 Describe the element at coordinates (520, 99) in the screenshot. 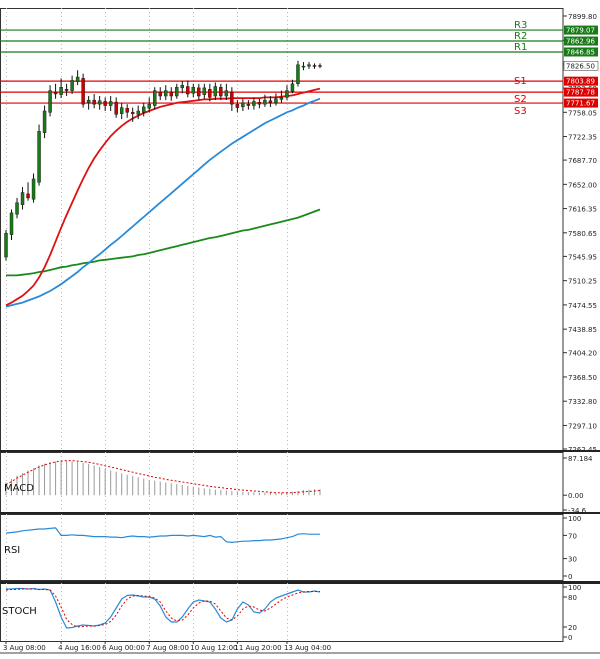

I see `level-name-s2: S2` at that location.